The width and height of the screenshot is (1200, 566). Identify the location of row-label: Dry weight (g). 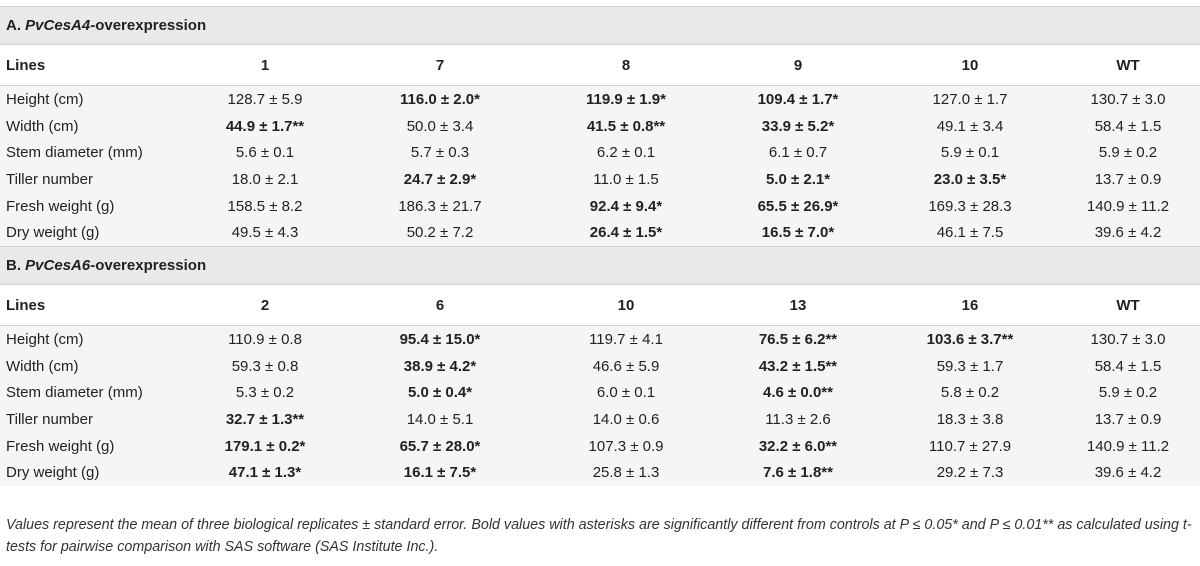
(95, 473).